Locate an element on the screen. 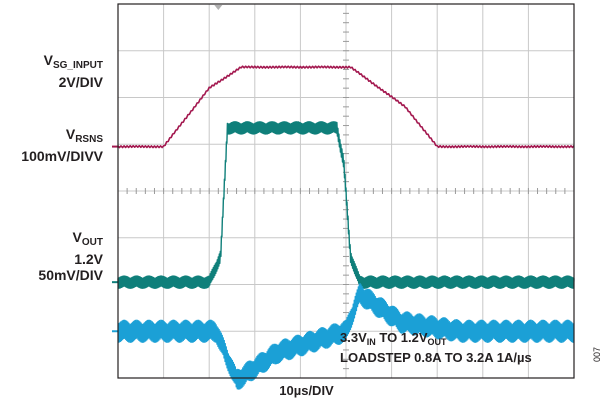  label-vrsns-main: V is located at coordinates (70, 134).